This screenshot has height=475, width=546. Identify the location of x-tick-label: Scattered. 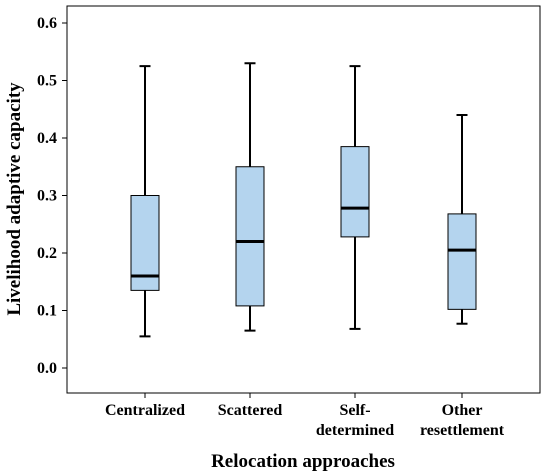
(250, 410).